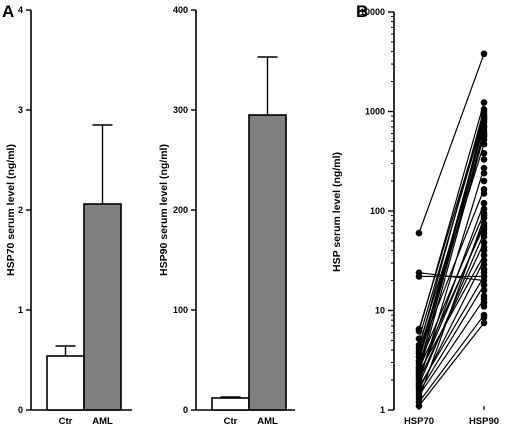  I want to click on hsp90-bar-aml, so click(267, 262).